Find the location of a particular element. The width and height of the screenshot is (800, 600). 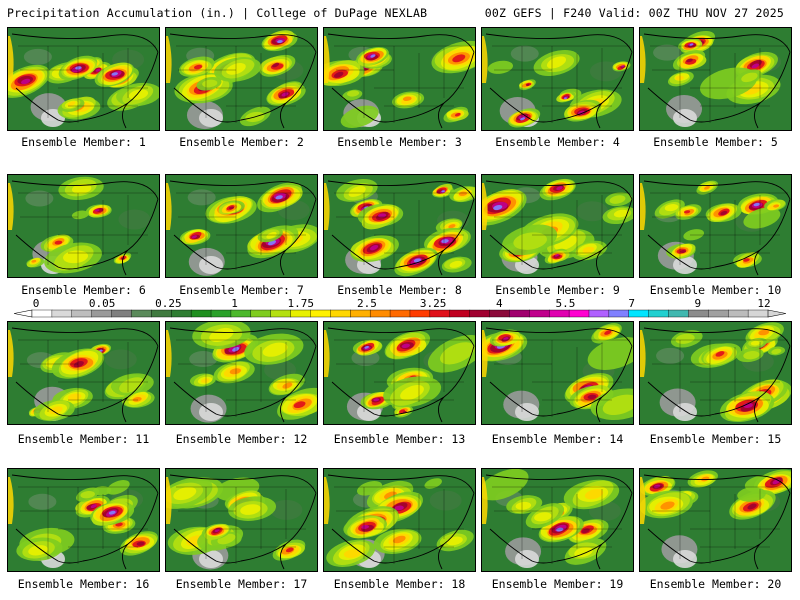

member-label: Ensemble Member: 8 is located at coordinates (399, 290).